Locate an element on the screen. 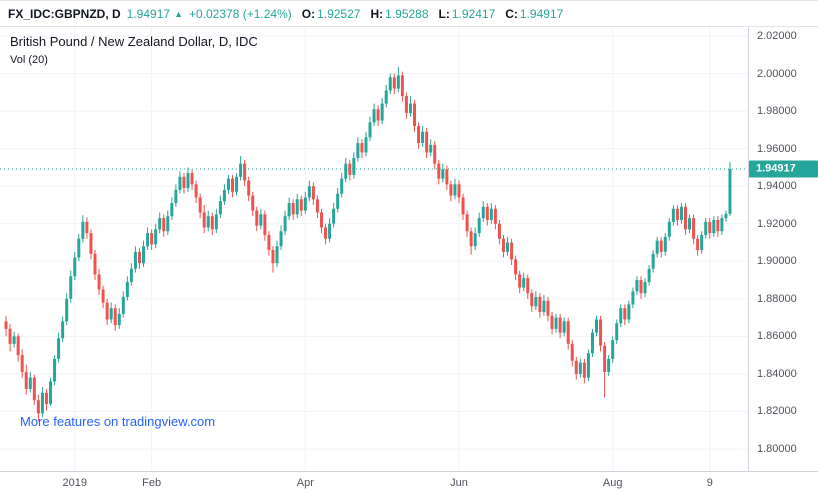  low-label: L: is located at coordinates (444, 13).